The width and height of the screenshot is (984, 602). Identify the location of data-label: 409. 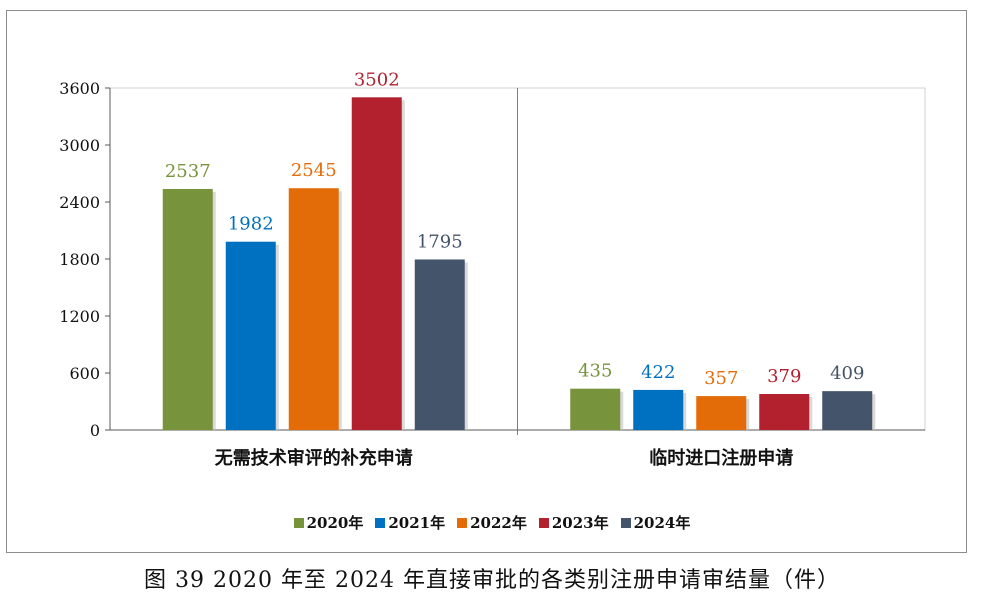
(847, 373).